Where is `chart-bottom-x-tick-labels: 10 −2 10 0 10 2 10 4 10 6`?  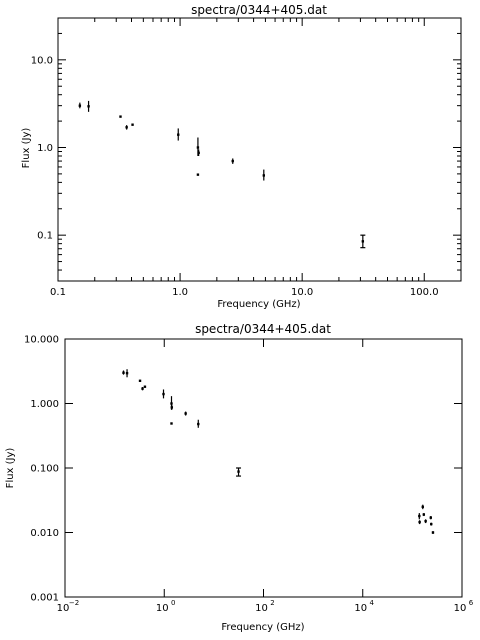 chart-bottom-x-tick-labels: 10 −2 10 0 10 2 10 4 10 6 is located at coordinates (265, 606).